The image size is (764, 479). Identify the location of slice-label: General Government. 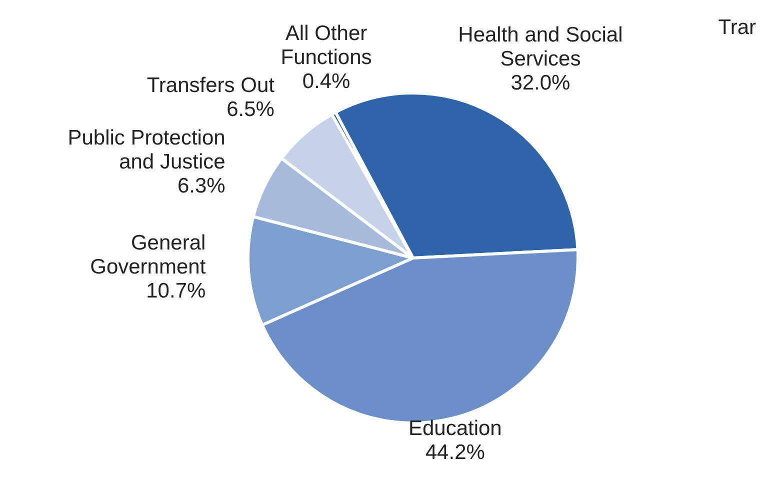
(148, 255).